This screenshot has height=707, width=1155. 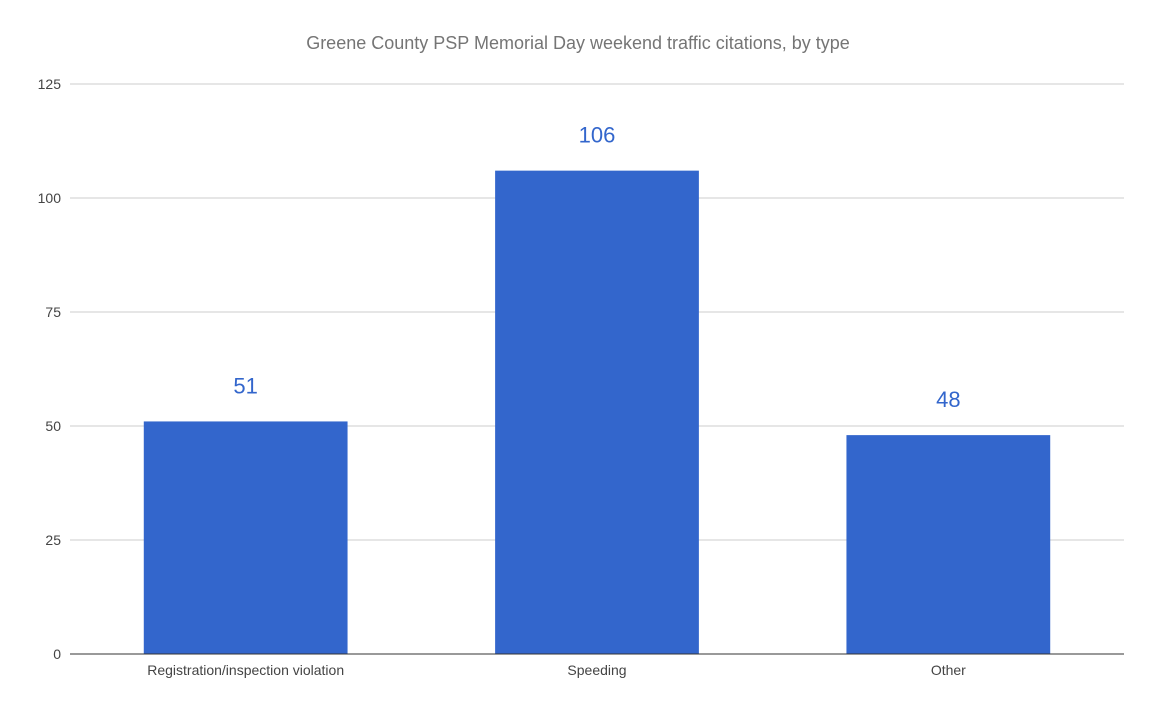 I want to click on y-tick-label: 125, so click(x=50, y=84).